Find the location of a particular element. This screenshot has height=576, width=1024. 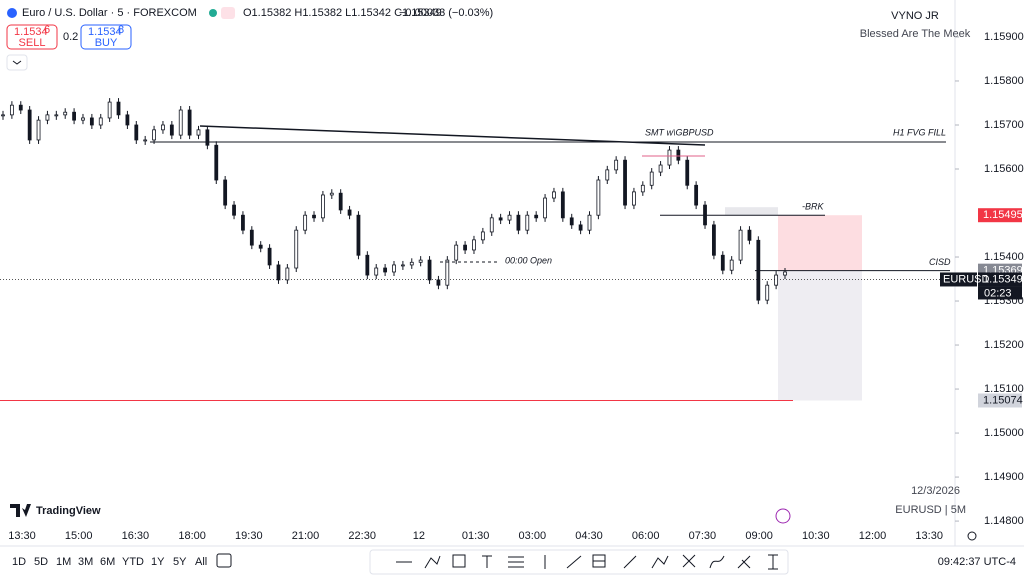

y-tick-label: 1.15900 is located at coordinates (1004, 37).